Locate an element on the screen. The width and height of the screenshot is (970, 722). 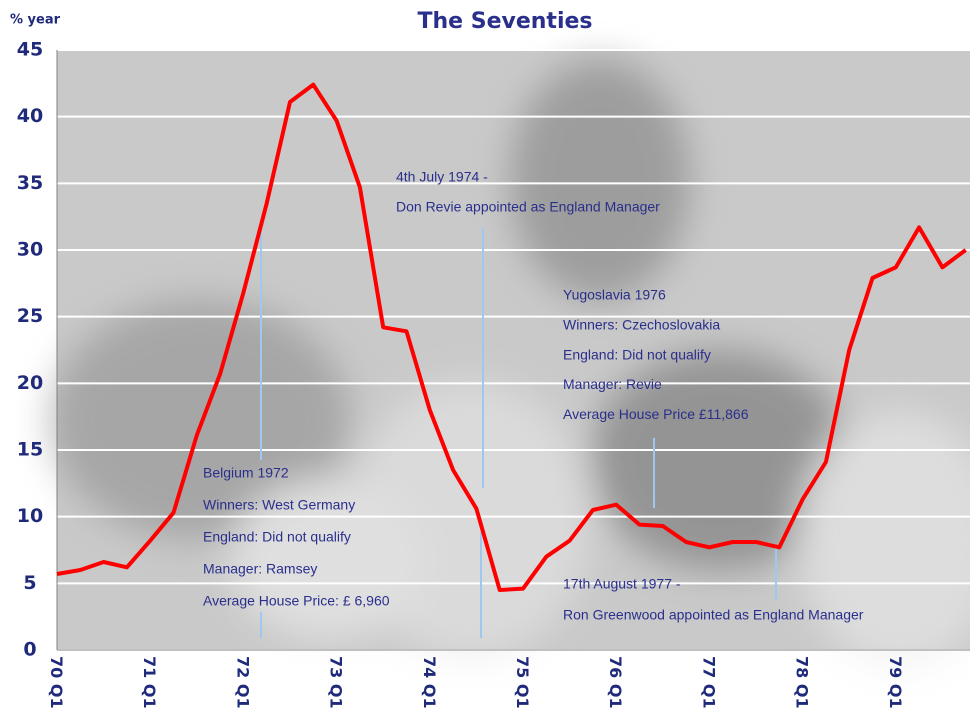
annotation-text: Winners: West Germany is located at coordinates (279, 505).